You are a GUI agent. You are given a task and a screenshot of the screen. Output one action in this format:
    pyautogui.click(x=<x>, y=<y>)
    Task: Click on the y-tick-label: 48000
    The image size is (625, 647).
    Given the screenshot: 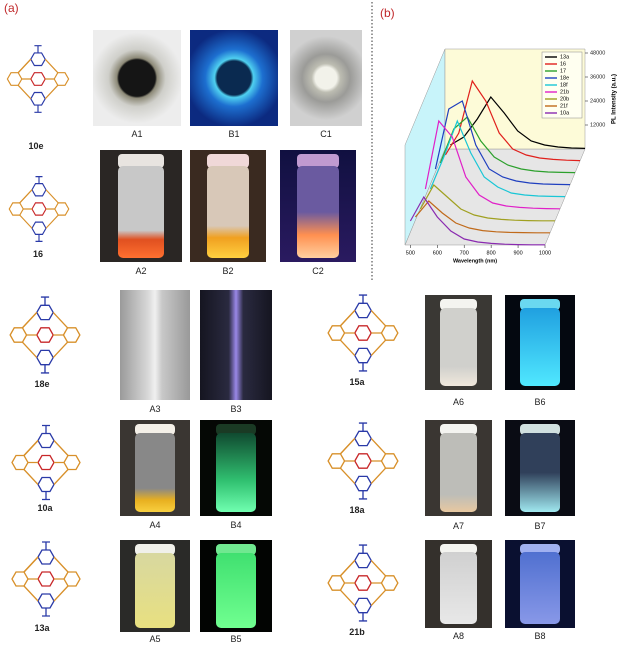 What is the action you would take?
    pyautogui.click(x=597, y=53)
    